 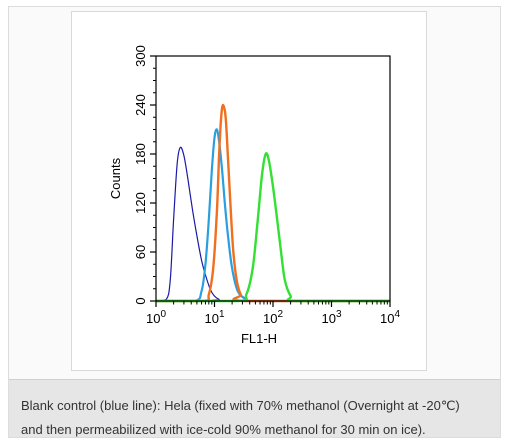 I want to click on y-tick-label: 60, so click(x=140, y=252).